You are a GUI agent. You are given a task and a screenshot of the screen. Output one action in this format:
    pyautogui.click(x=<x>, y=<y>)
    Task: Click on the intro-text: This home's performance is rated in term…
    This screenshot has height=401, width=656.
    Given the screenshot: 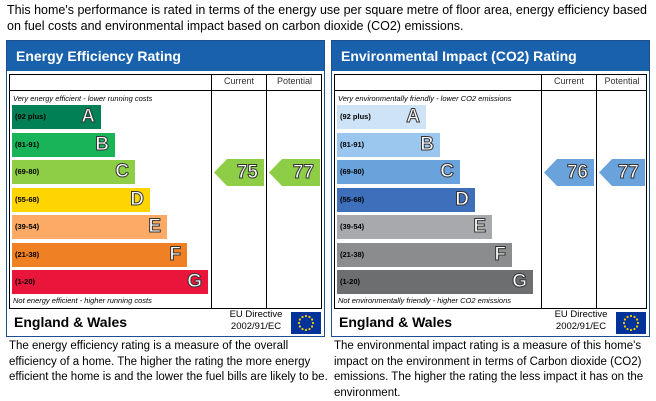 What is the action you would take?
    pyautogui.click(x=327, y=18)
    